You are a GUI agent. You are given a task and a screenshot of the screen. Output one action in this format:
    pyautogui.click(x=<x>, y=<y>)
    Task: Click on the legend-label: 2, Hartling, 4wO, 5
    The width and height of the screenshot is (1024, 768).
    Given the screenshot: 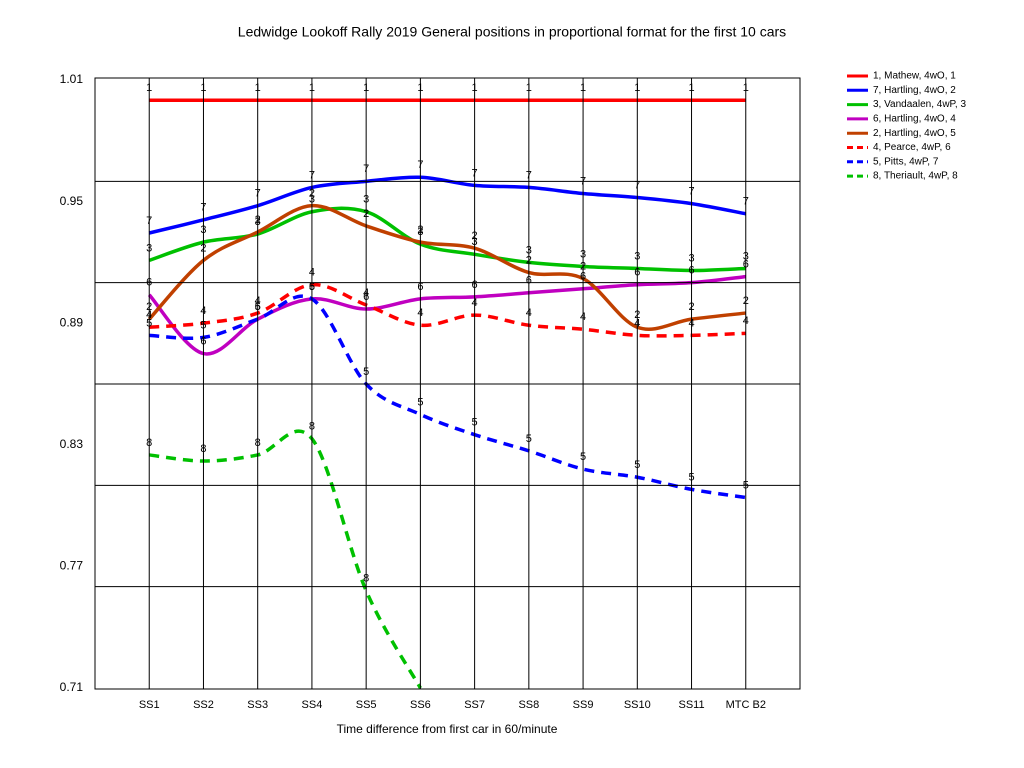 What is the action you would take?
    pyautogui.click(x=914, y=133)
    